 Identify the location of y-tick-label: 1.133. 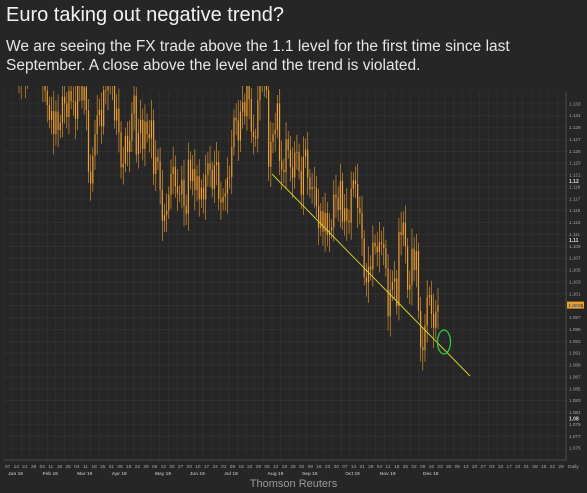
(575, 103).